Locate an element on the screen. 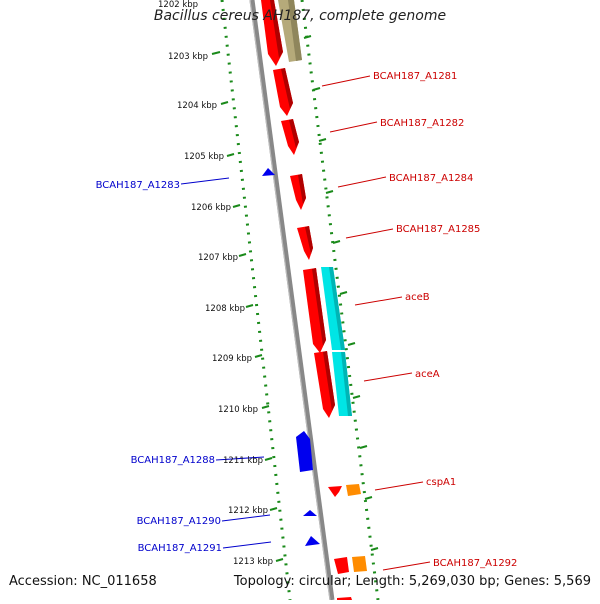 Image resolution: width=600 pixels, height=604 pixels. right-ruler-dotted-line is located at coordinates (340, 300).